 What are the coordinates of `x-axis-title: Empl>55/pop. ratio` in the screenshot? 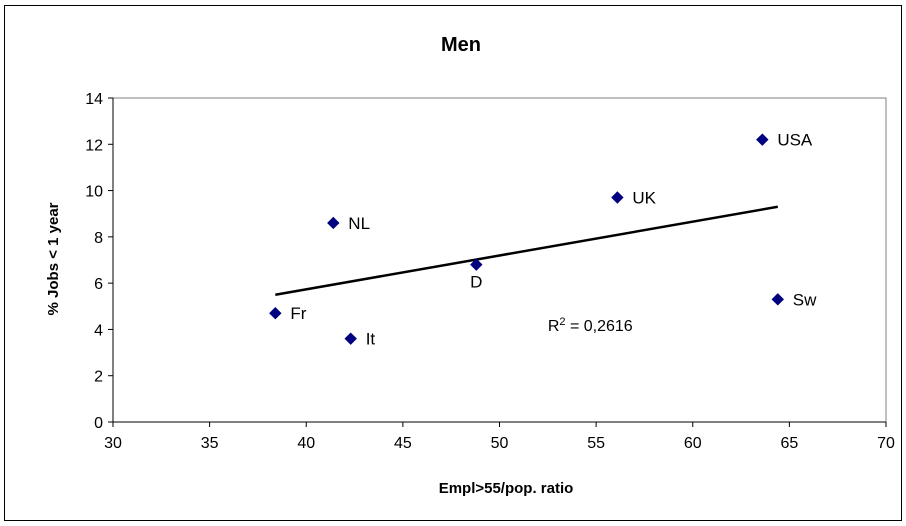 It's located at (506, 488).